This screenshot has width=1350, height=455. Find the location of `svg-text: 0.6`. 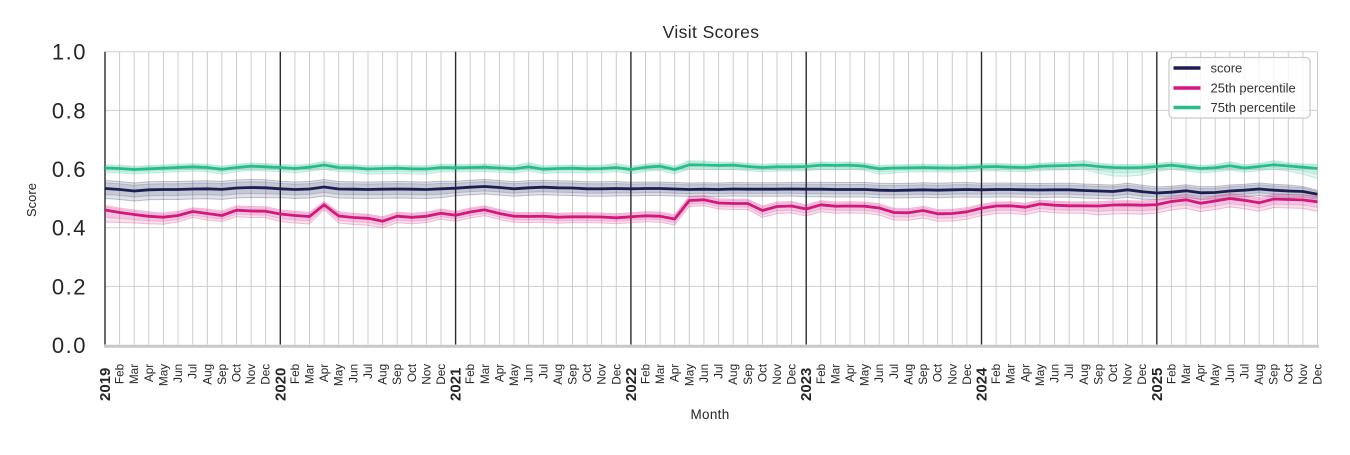

svg-text: 0.6 is located at coordinates (69, 169).